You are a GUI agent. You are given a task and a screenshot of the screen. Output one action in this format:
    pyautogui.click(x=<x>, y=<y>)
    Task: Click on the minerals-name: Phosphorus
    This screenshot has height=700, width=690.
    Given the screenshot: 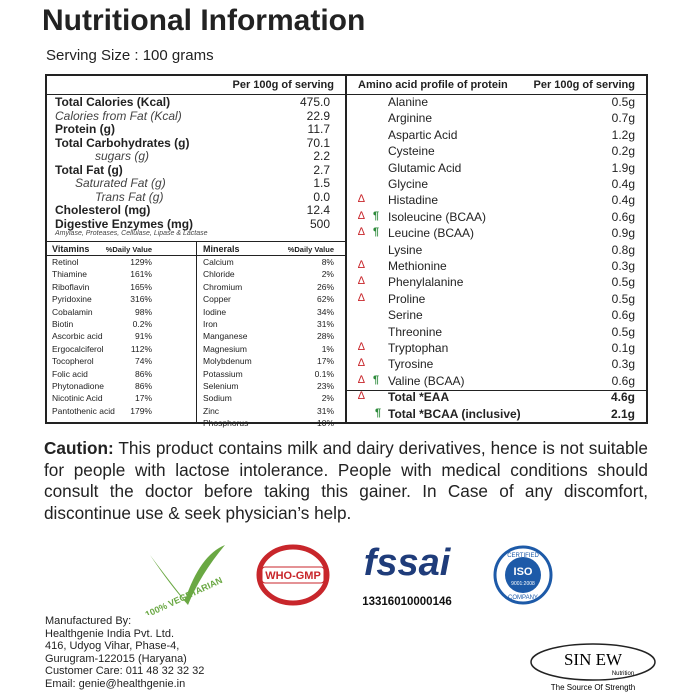 What is the action you would take?
    pyautogui.click(x=226, y=423)
    